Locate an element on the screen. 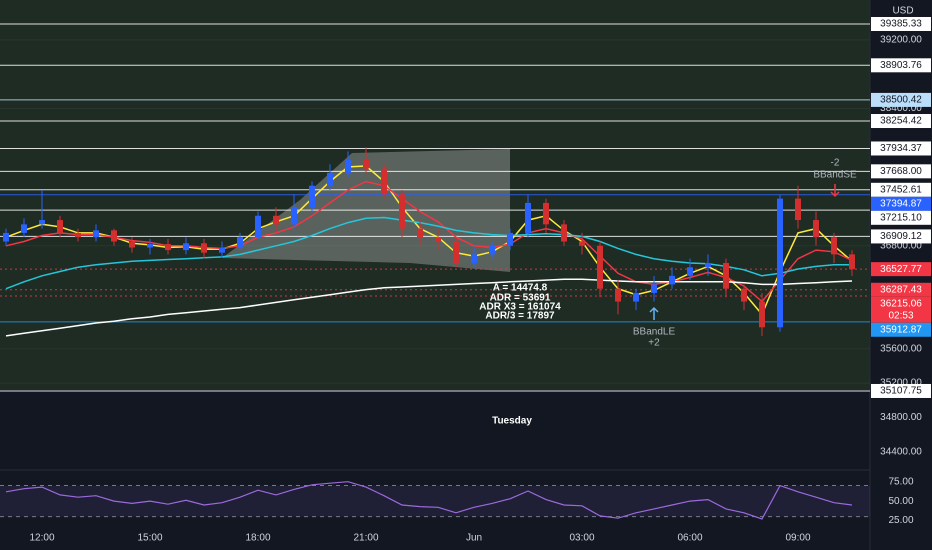  level-label: 37668.00 is located at coordinates (901, 171).